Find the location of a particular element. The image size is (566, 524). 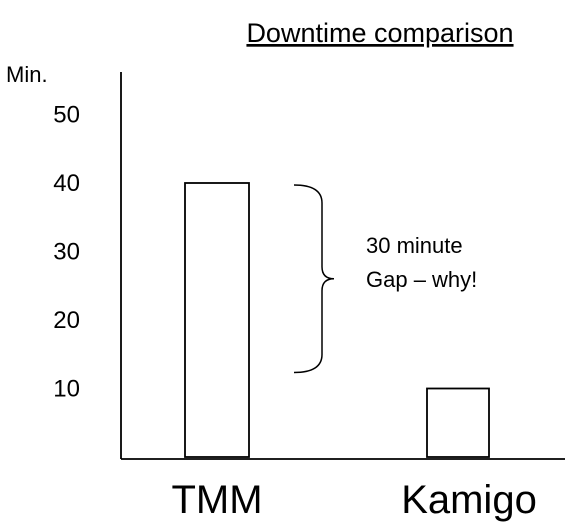

y-tick-label: 30 is located at coordinates (66, 252).